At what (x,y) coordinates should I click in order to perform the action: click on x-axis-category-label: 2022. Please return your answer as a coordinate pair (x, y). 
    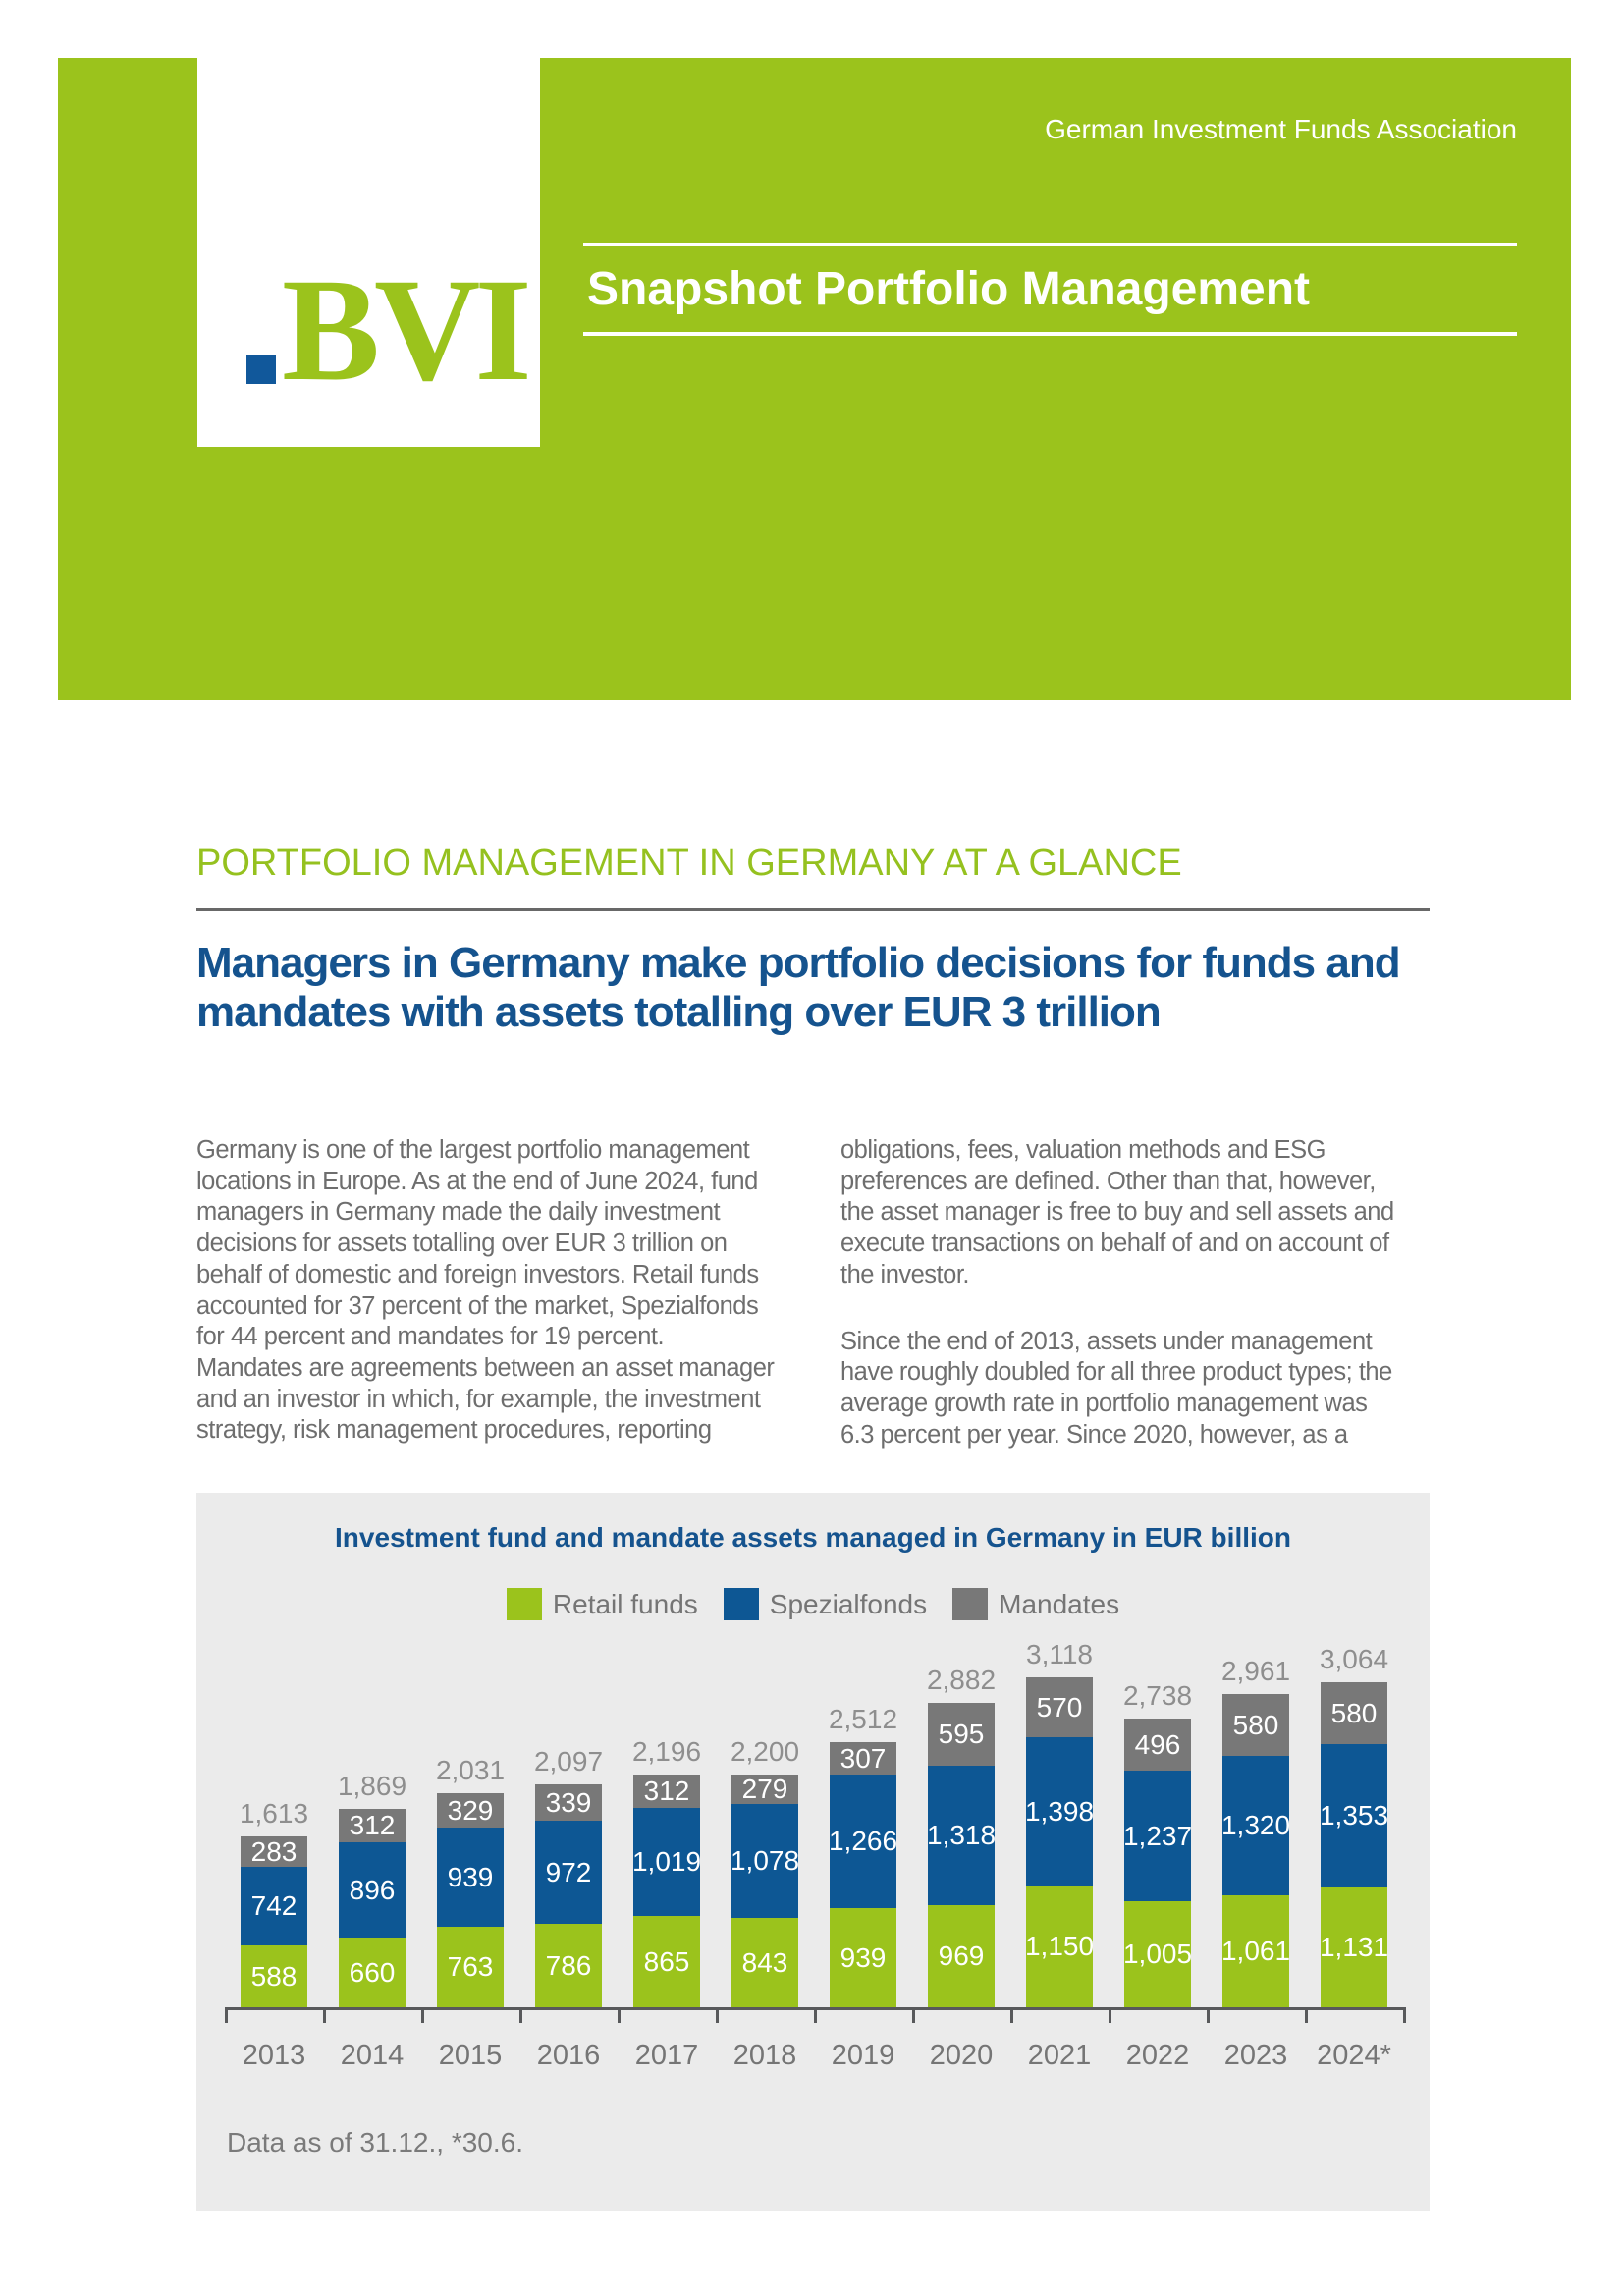
    Looking at the image, I should click on (1157, 2055).